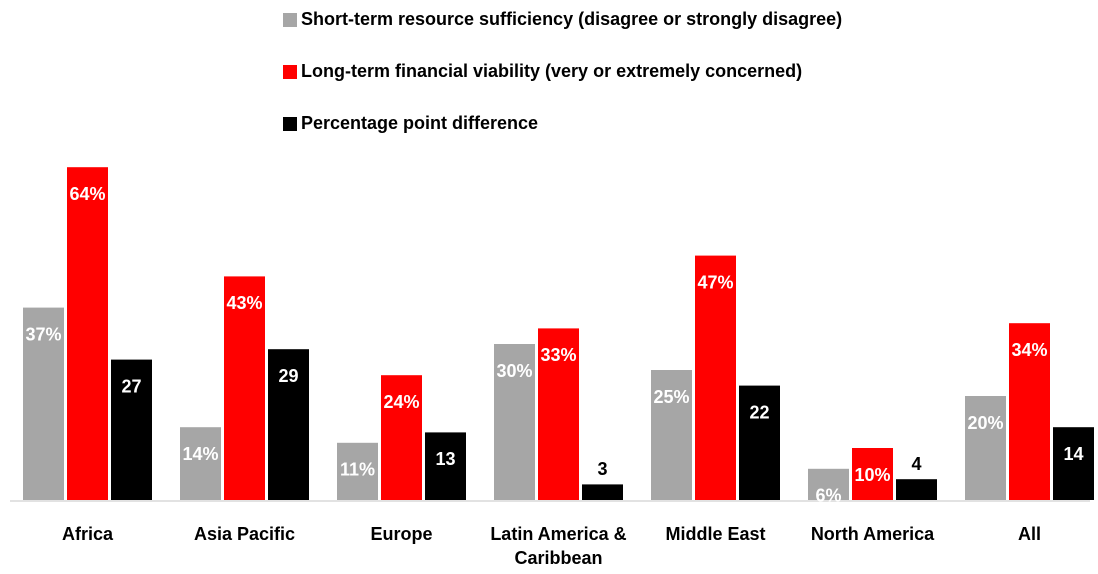 This screenshot has height=574, width=1098. Describe the element at coordinates (131, 386) in the screenshot. I see `data-label: 27` at that location.